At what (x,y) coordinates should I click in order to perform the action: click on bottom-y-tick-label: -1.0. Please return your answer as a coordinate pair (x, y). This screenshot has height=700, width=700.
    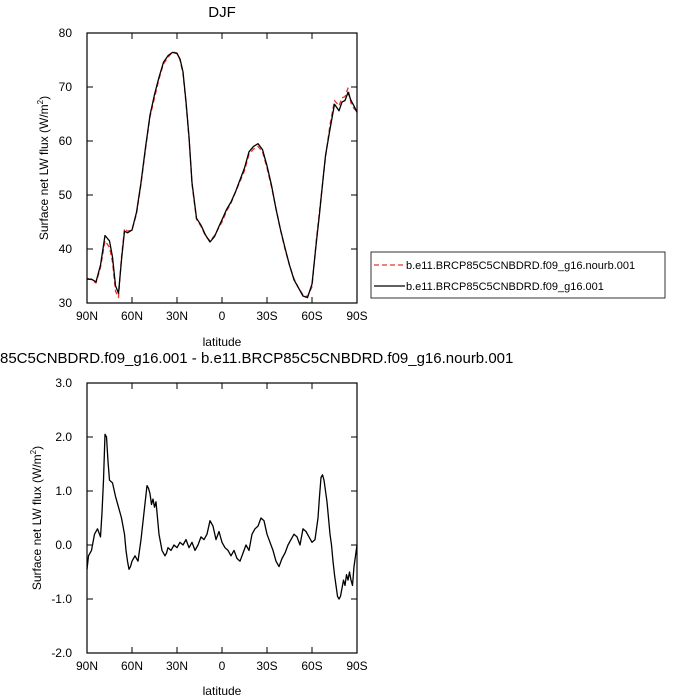
    Looking at the image, I should click on (61, 599).